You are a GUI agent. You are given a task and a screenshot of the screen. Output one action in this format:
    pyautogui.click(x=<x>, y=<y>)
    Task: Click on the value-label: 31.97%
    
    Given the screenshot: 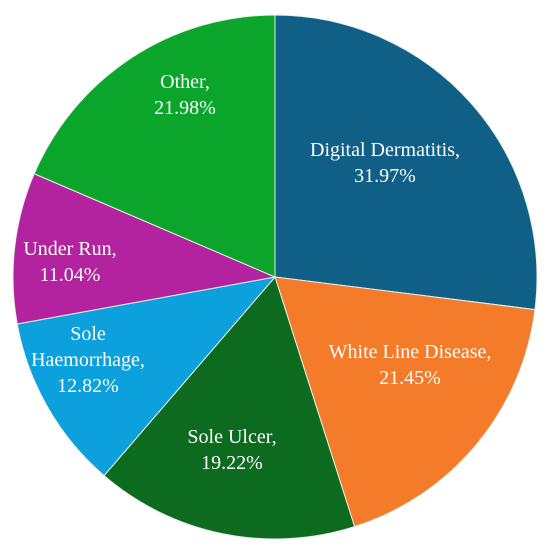 What is the action you would take?
    pyautogui.click(x=385, y=176)
    